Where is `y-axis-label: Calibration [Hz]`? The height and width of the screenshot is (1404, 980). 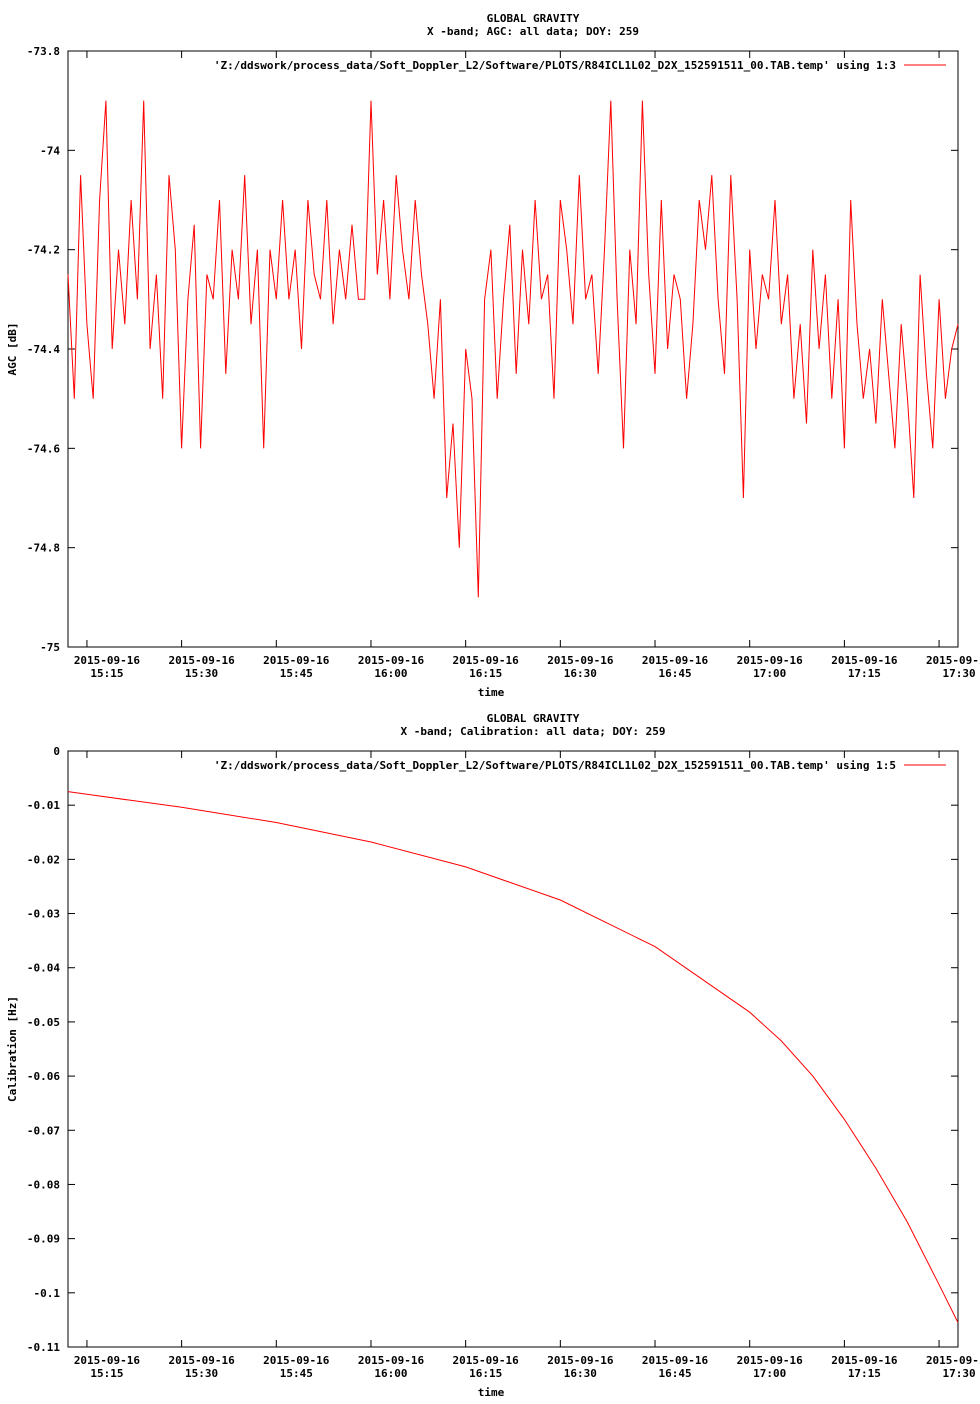 y-axis-label: Calibration [Hz] is located at coordinates (12, 1049).